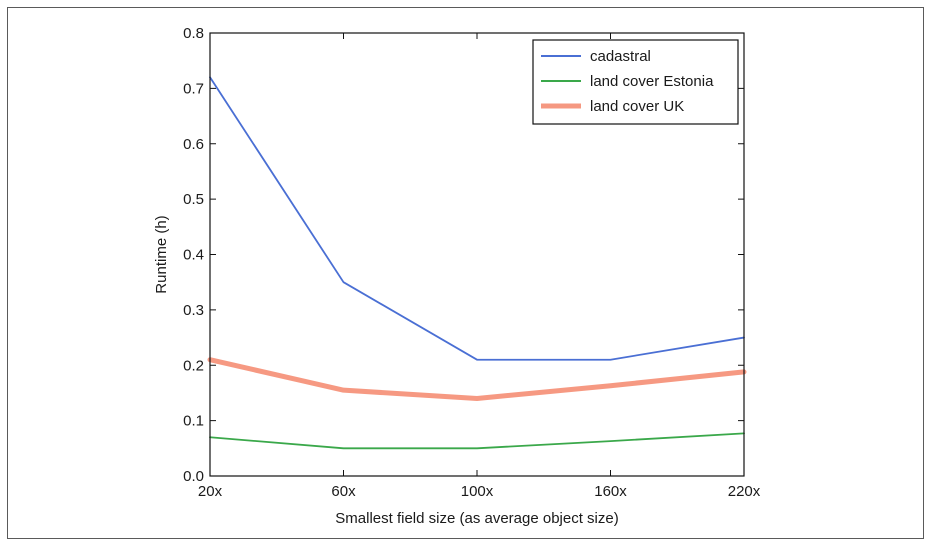 The image size is (933, 547). Describe the element at coordinates (610, 491) in the screenshot. I see `x-tick-label: 160x` at that location.